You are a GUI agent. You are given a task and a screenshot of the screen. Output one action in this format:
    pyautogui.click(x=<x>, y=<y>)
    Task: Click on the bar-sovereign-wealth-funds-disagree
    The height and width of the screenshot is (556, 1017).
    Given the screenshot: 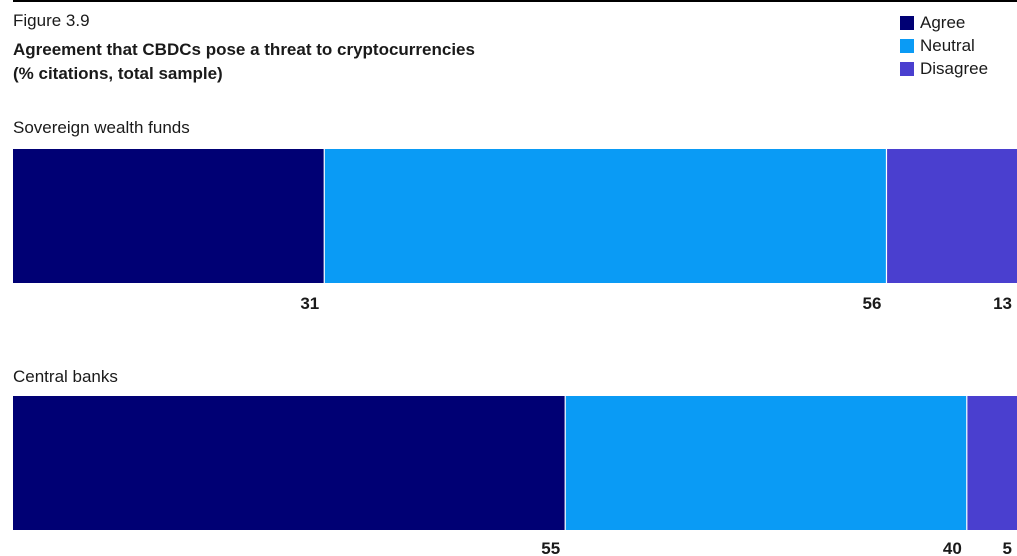 What is the action you would take?
    pyautogui.click(x=951, y=216)
    